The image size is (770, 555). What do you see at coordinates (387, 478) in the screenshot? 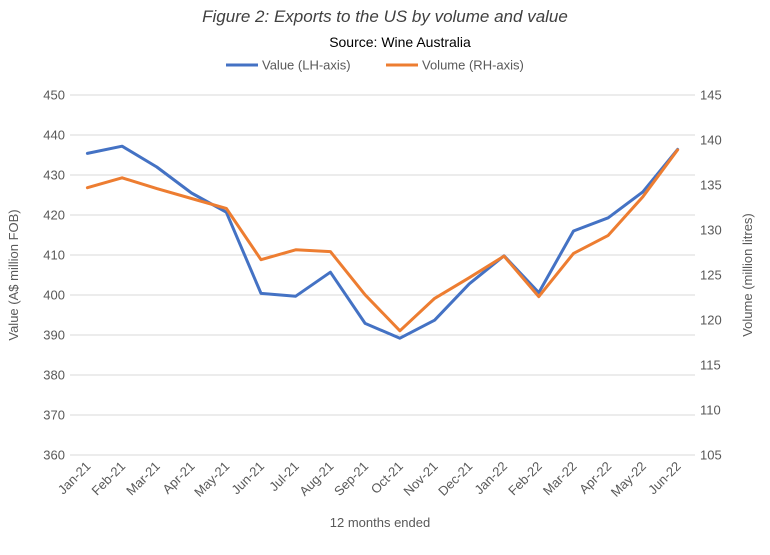
I see `x-tick-label: Oct-21` at bounding box center [387, 478].